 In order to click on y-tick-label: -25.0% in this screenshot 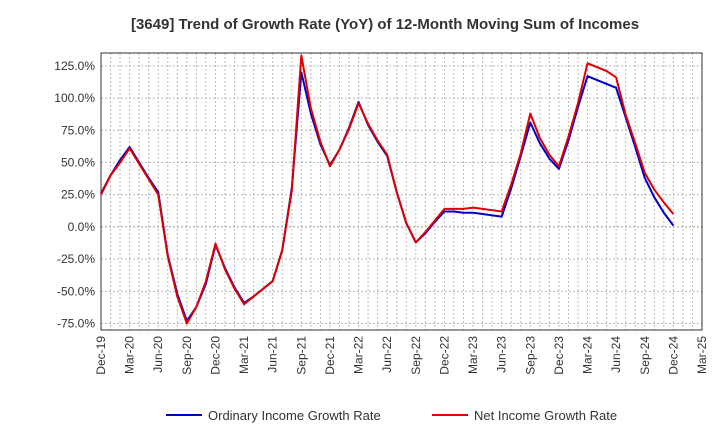, I will do `click(76, 259)`.